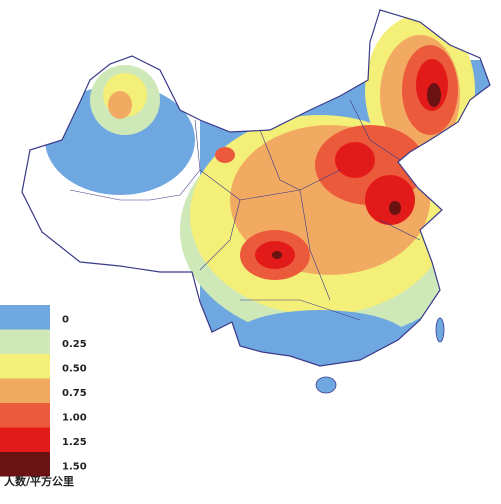 This screenshot has width=501, height=504. I want to click on legend-label: 1.25, so click(74, 442).